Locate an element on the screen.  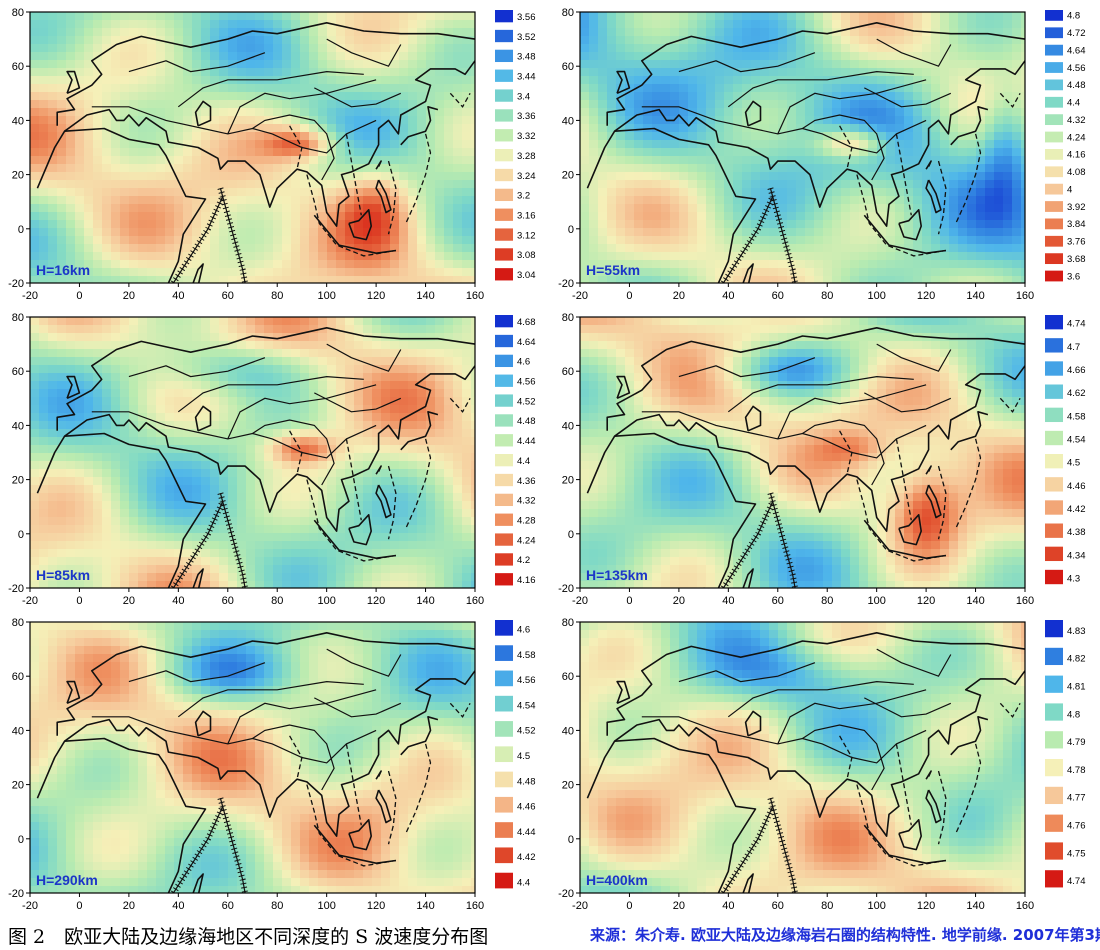
colorbar-label: 4.24 is located at coordinates (526, 540).